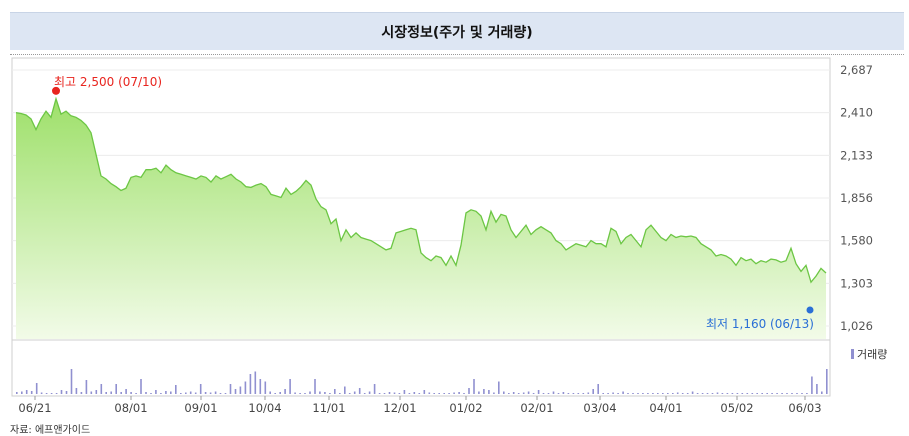  What do you see at coordinates (810, 310) in the screenshot?
I see `min-marker` at bounding box center [810, 310].